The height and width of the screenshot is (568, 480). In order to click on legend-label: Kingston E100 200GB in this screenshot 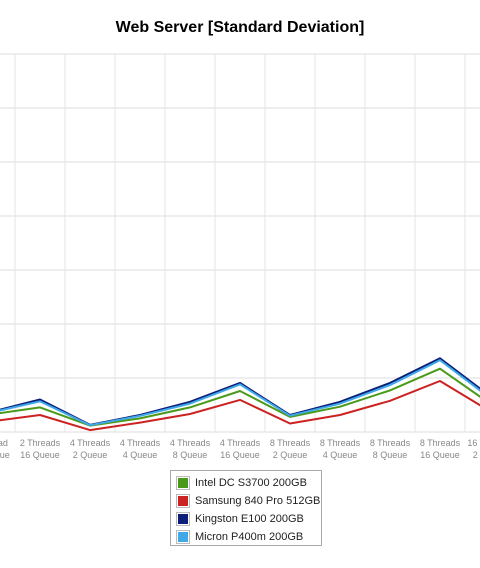, I will do `click(249, 519)`.